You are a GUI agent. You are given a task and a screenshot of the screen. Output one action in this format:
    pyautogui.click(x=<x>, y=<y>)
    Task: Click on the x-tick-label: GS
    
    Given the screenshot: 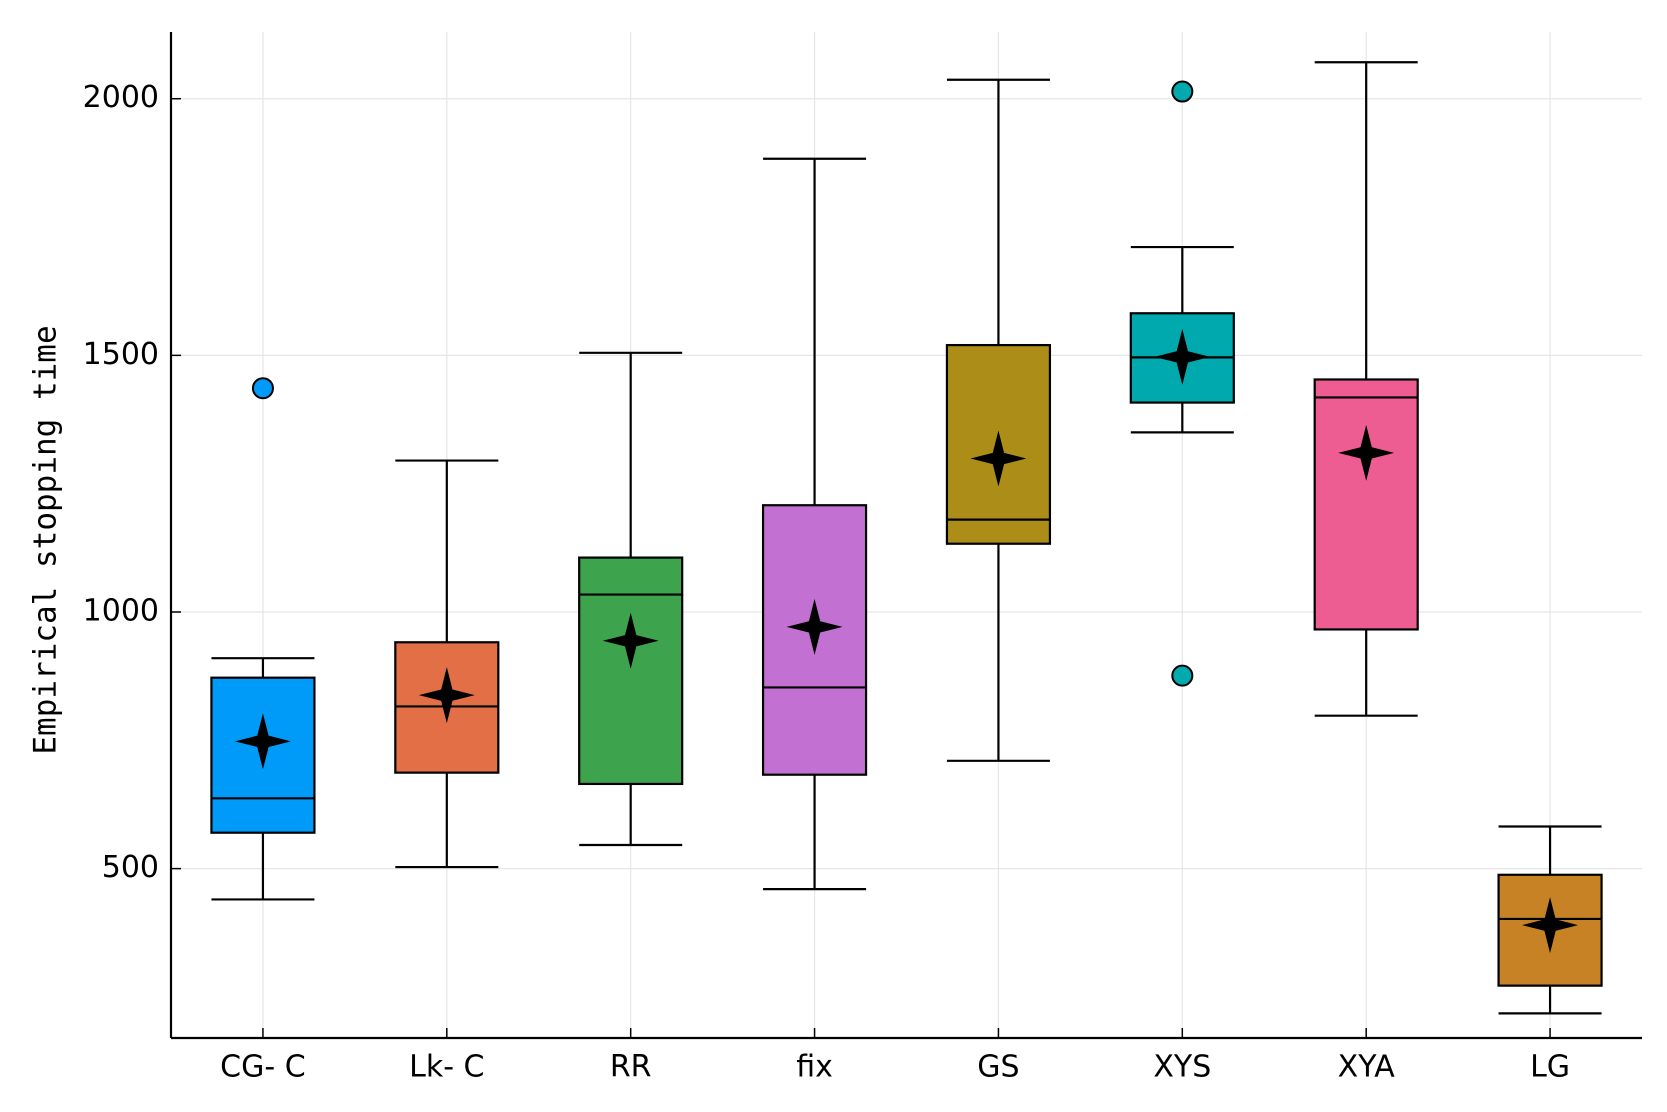 What is the action you would take?
    pyautogui.click(x=998, y=1067)
    